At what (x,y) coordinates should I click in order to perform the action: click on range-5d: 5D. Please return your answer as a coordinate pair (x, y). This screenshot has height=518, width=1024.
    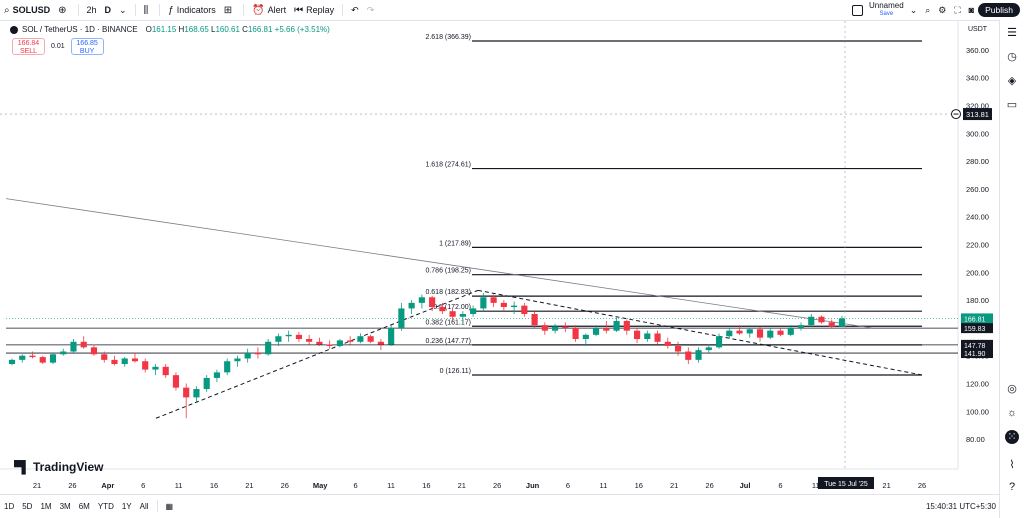
    Looking at the image, I should click on (27, 506).